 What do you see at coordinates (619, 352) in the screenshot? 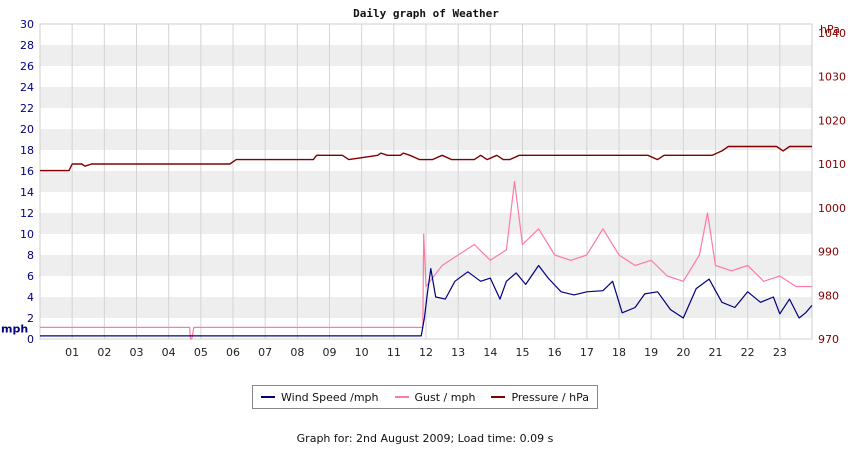
I see `x-tick-label: 18` at bounding box center [619, 352].